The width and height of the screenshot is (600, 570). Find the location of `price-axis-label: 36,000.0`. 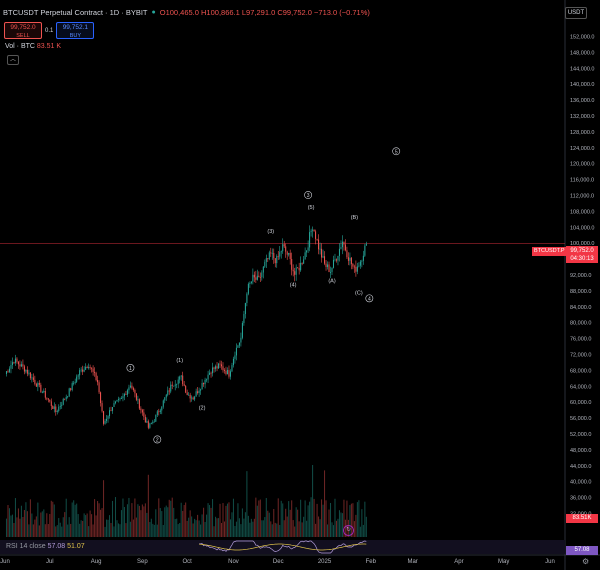

price-axis-label: 36,000.0 is located at coordinates (580, 499).